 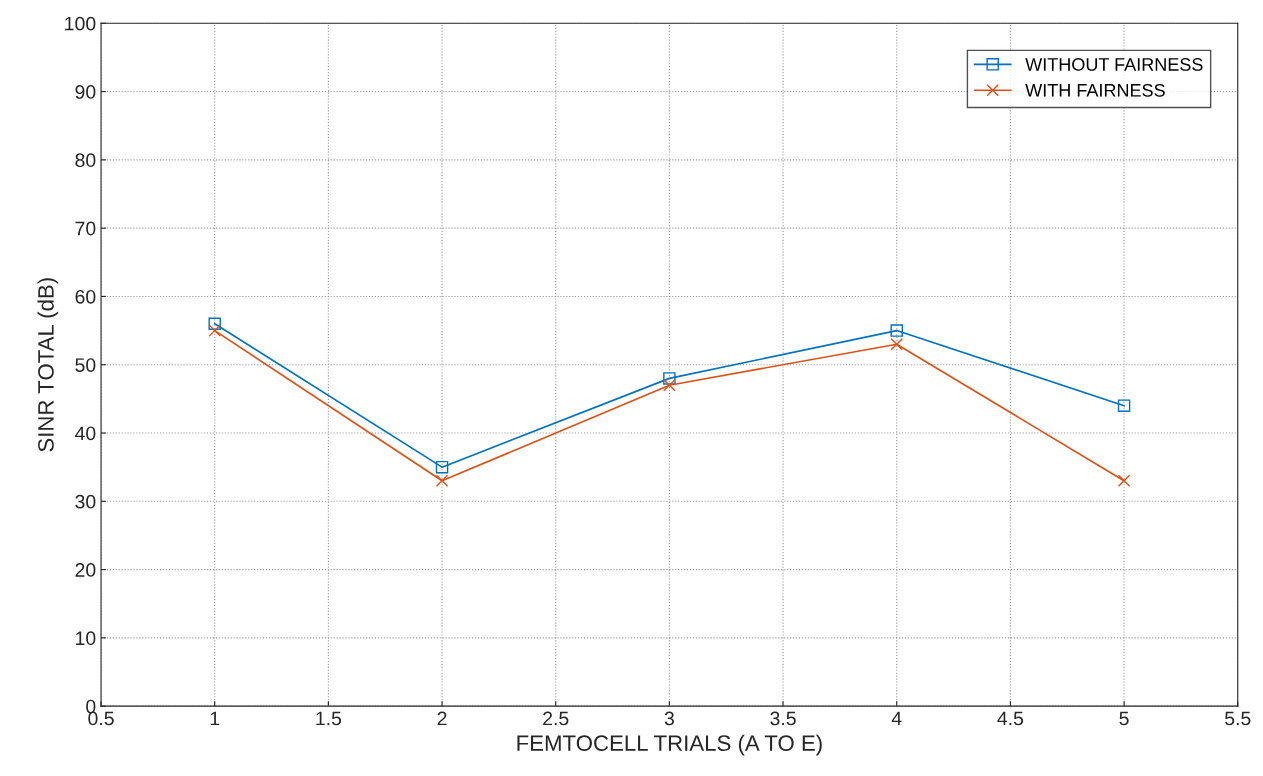 What do you see at coordinates (215, 718) in the screenshot?
I see `x-tick-label: 1` at bounding box center [215, 718].